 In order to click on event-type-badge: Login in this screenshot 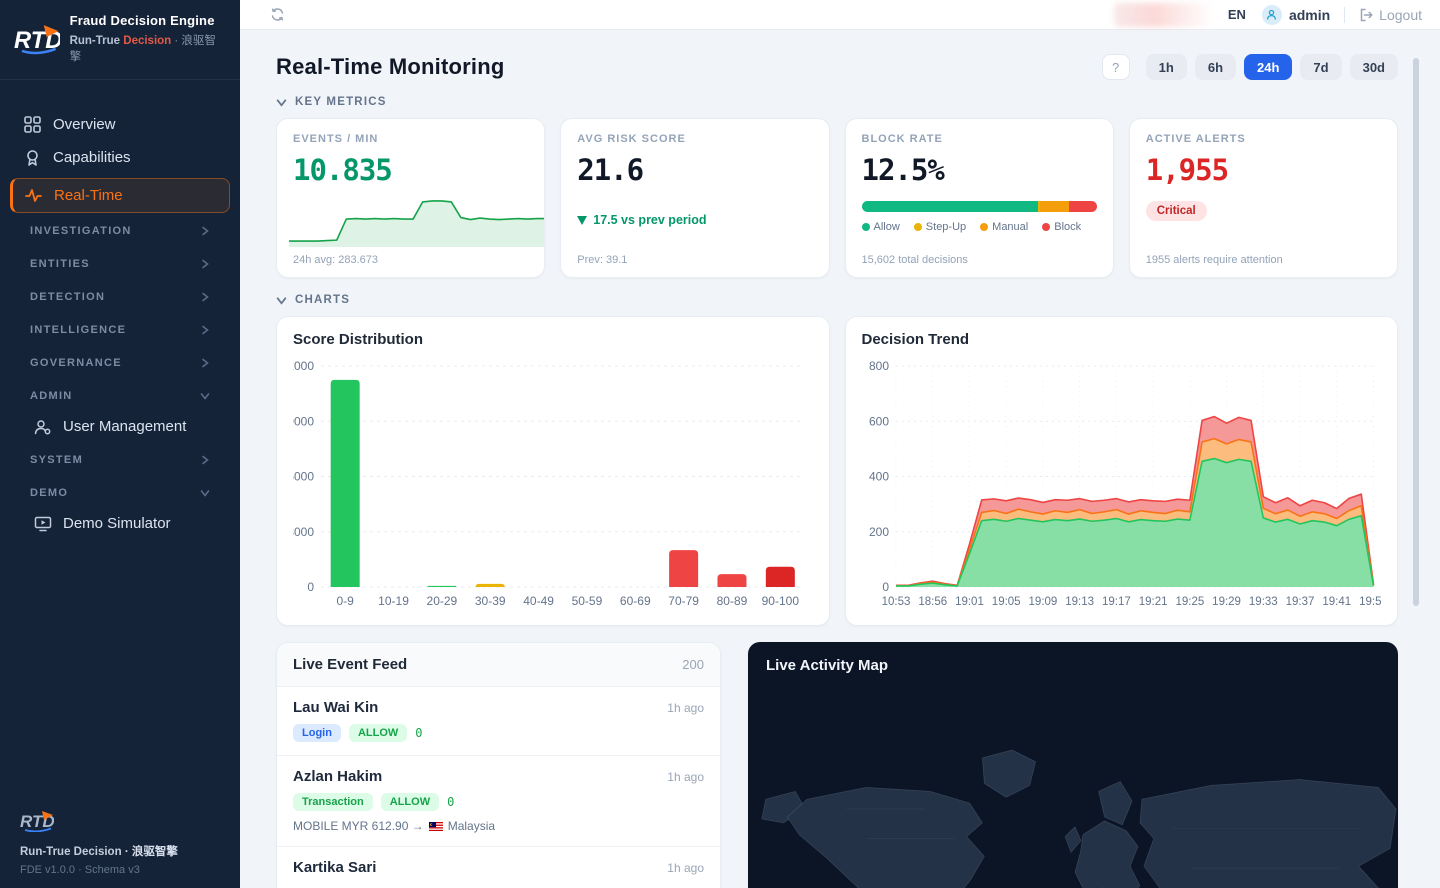, I will do `click(317, 733)`.